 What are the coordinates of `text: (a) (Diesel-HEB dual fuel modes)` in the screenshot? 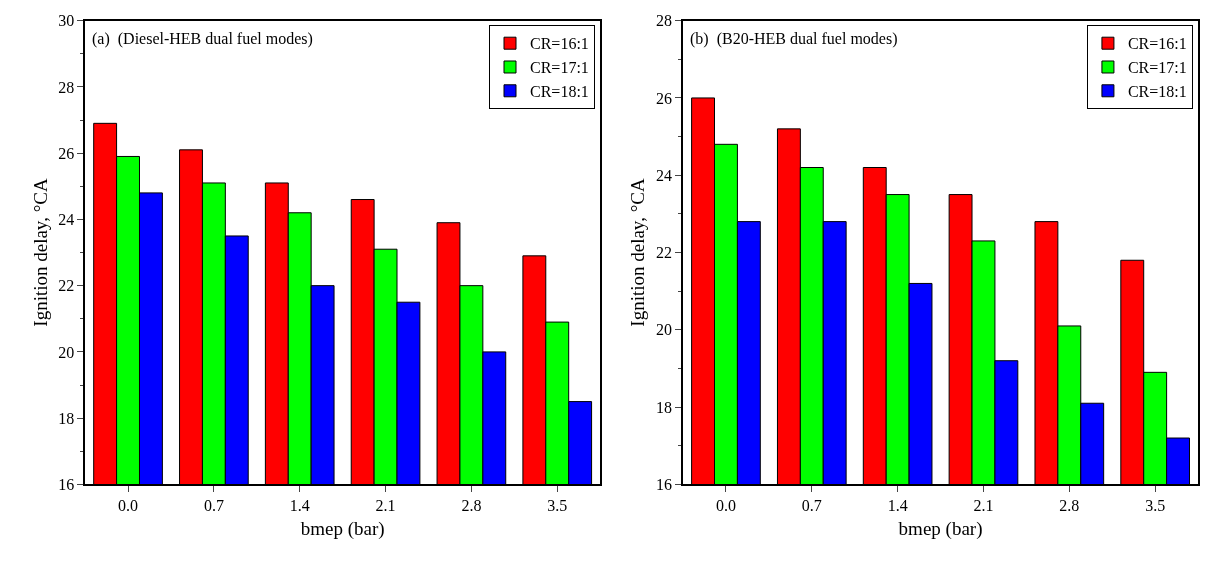 It's located at (202, 39).